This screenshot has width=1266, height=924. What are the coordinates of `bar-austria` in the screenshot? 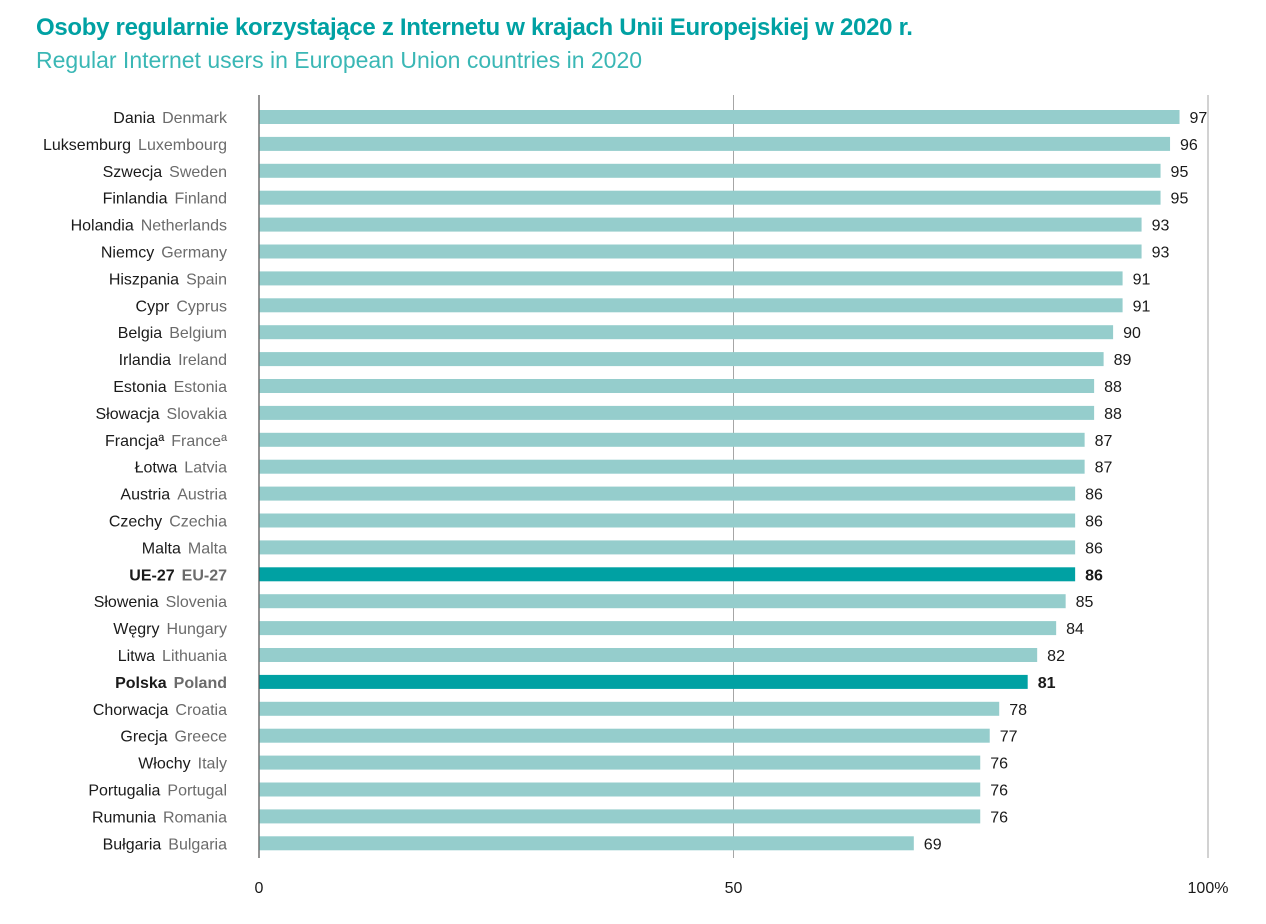 It's located at (667, 493).